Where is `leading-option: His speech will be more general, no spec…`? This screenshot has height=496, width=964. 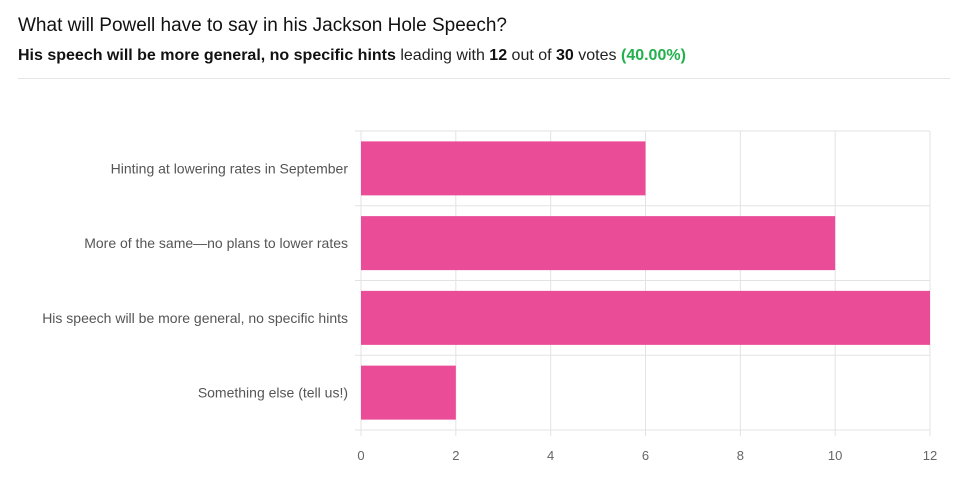
leading-option: His speech will be more general, no spec… is located at coordinates (207, 55).